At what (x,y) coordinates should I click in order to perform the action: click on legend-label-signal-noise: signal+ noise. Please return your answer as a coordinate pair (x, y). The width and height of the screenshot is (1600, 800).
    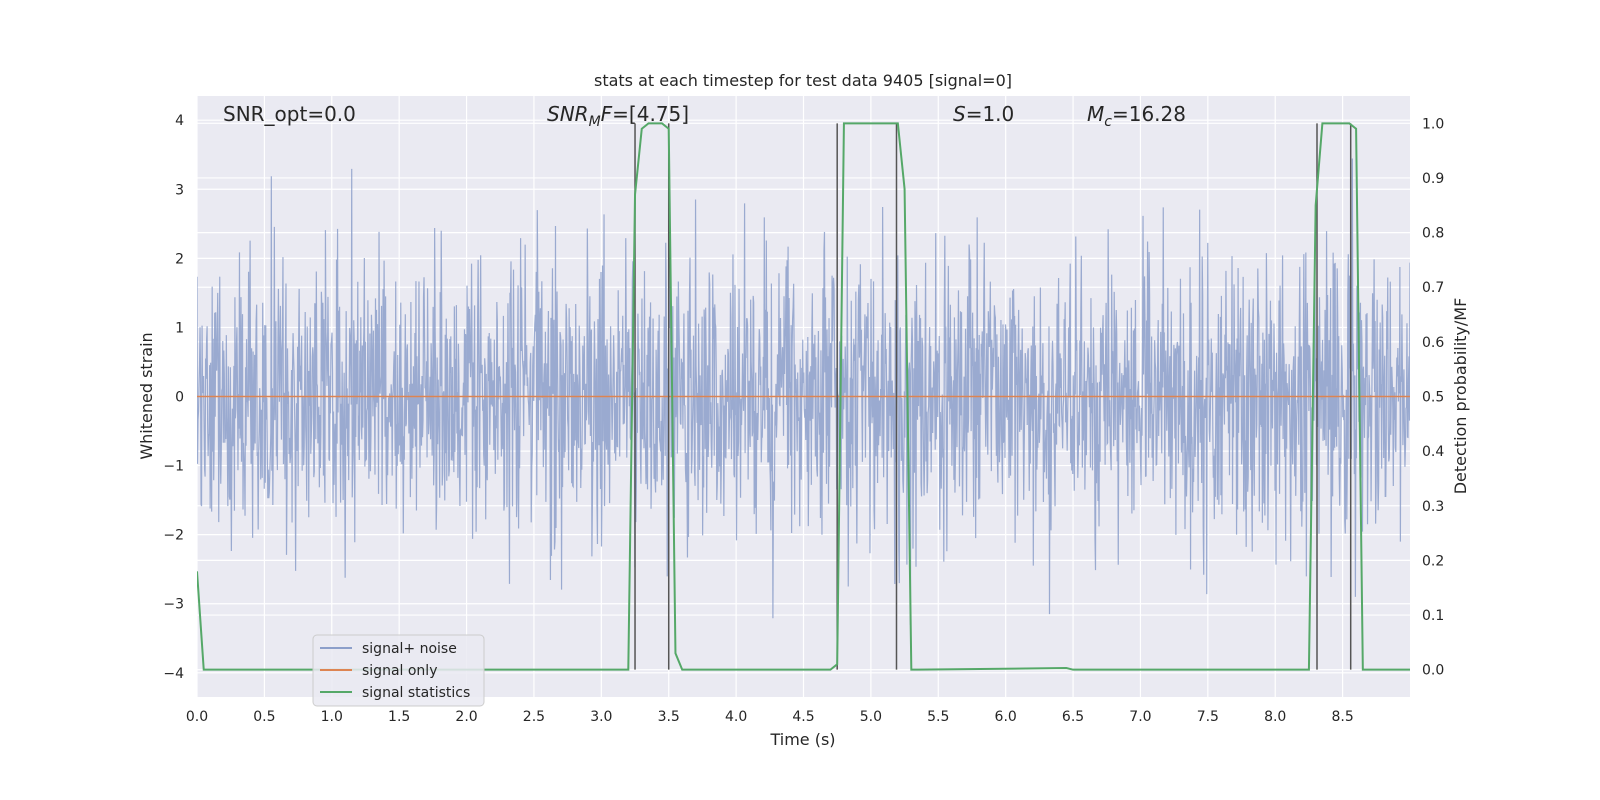
    Looking at the image, I should click on (409, 649).